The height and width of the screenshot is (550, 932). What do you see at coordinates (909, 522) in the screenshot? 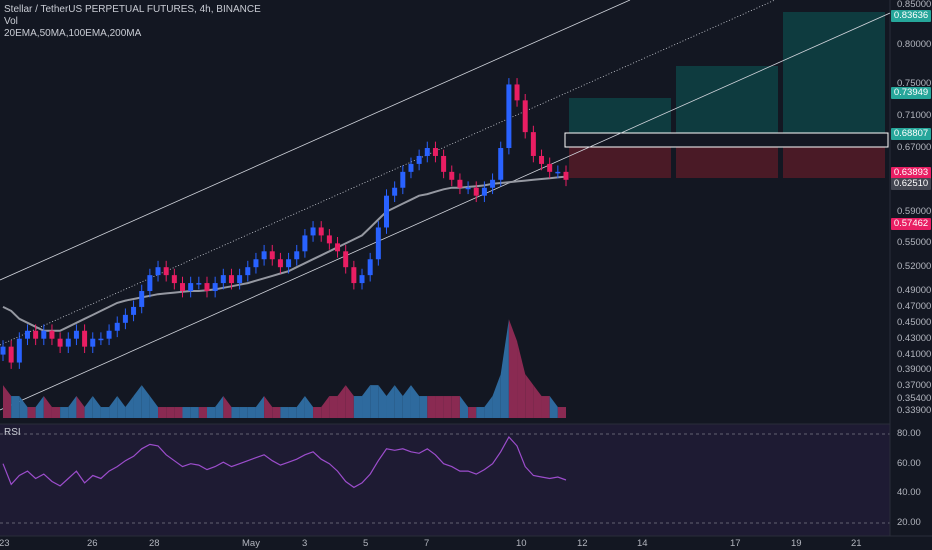
I see `rsi-tick: 20.00` at bounding box center [909, 522].